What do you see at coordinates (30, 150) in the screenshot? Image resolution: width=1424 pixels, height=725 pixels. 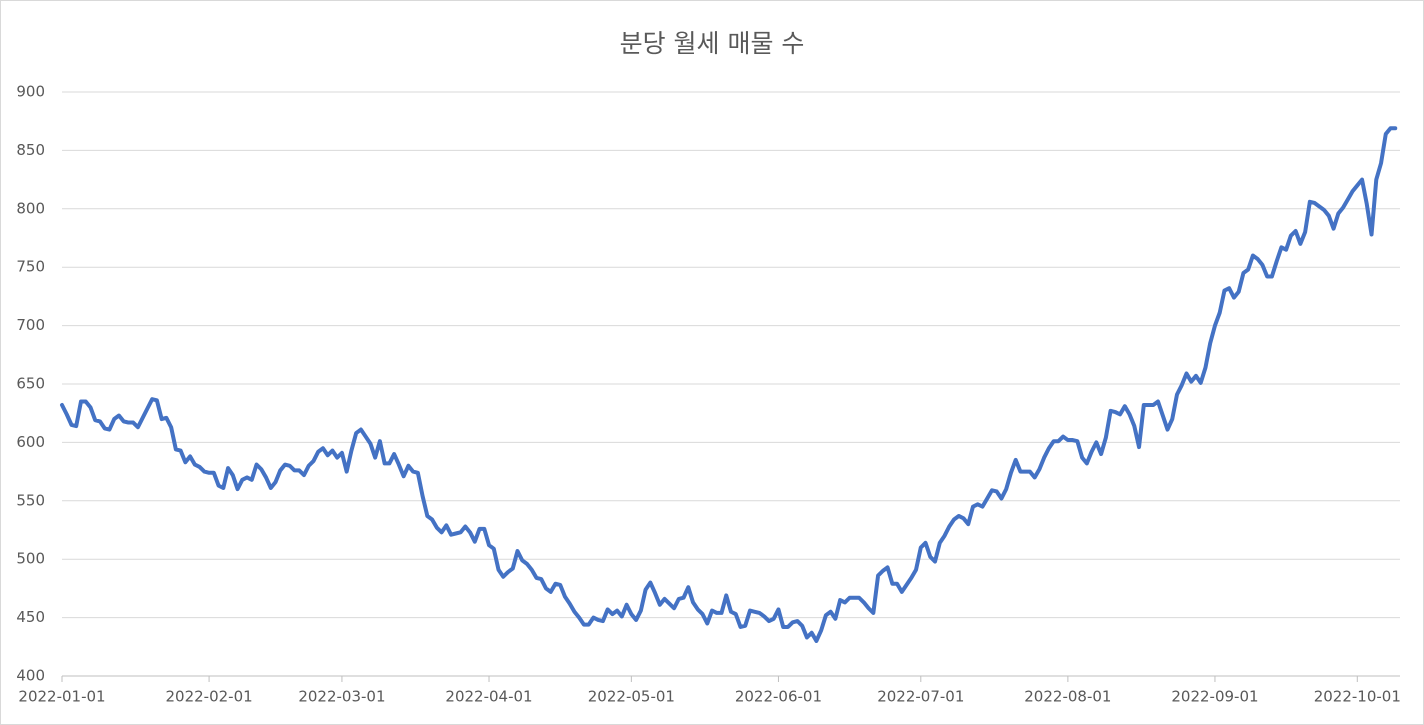 I see `y-tick-label: 850` at bounding box center [30, 150].